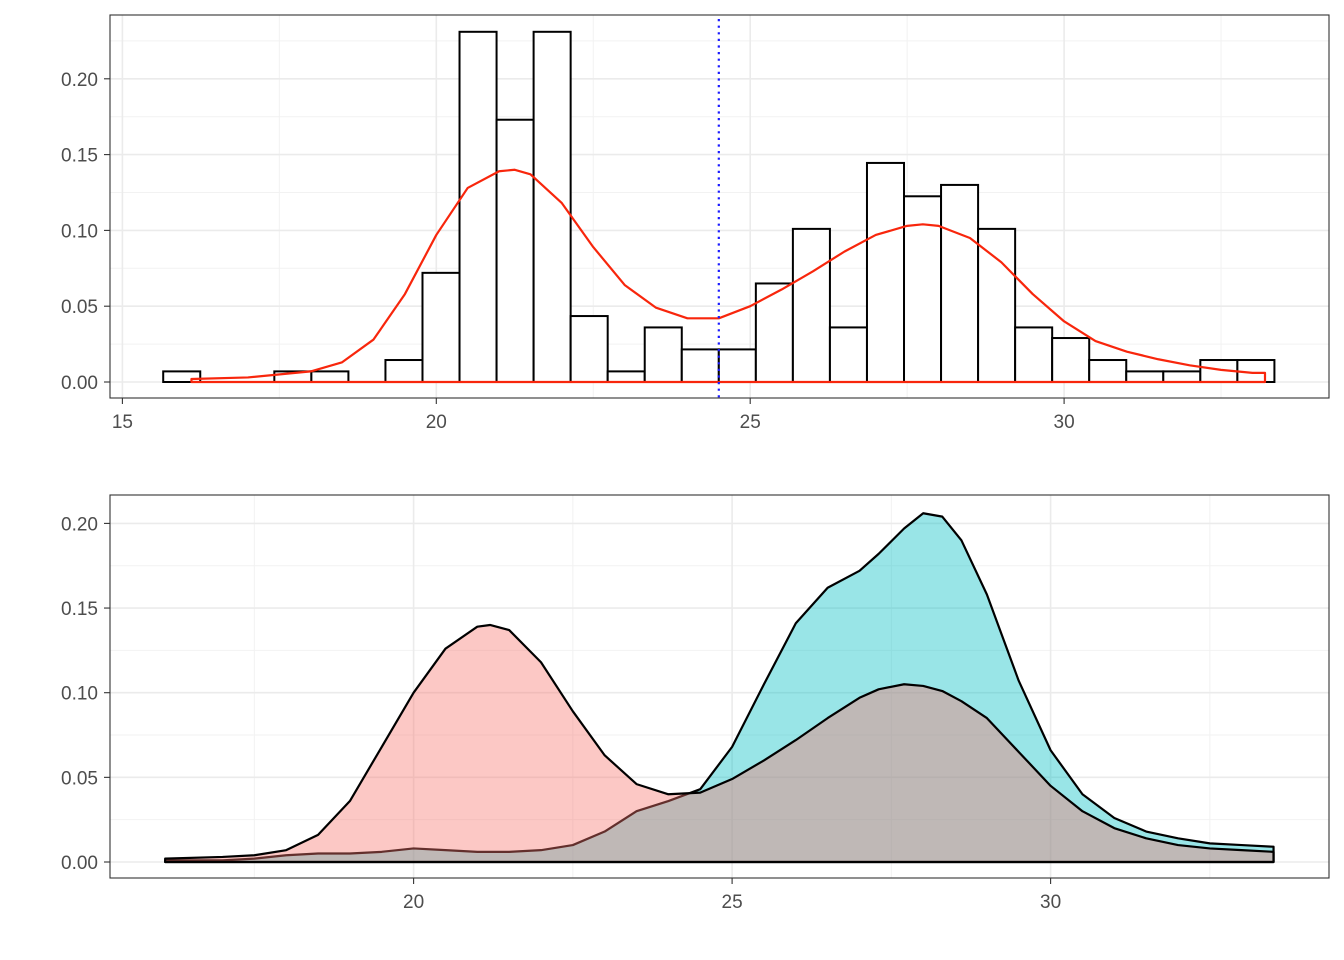  What do you see at coordinates (79, 778) in the screenshot?
I see `bottom-y-tick-label: 0.05` at bounding box center [79, 778].